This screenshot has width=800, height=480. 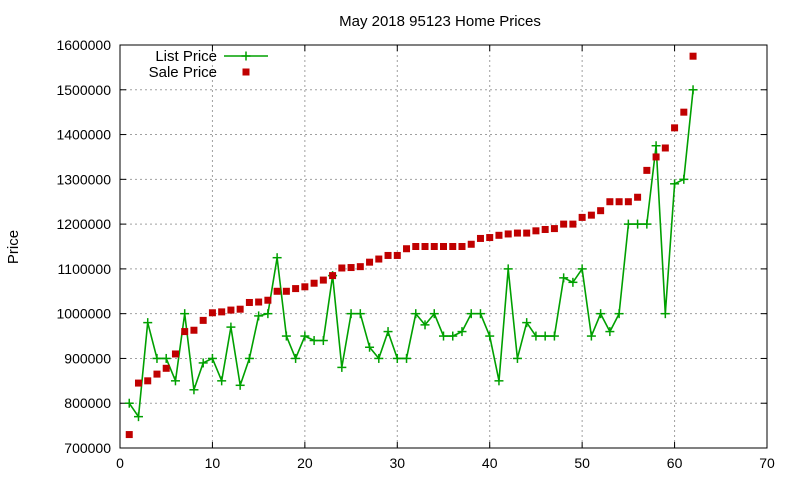 I want to click on y-tick-label: 900000, so click(x=87, y=358).